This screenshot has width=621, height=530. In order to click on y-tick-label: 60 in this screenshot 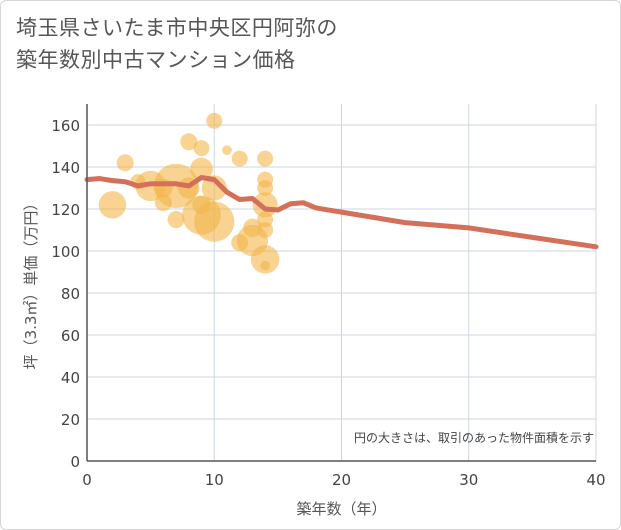, I will do `click(70, 336)`.